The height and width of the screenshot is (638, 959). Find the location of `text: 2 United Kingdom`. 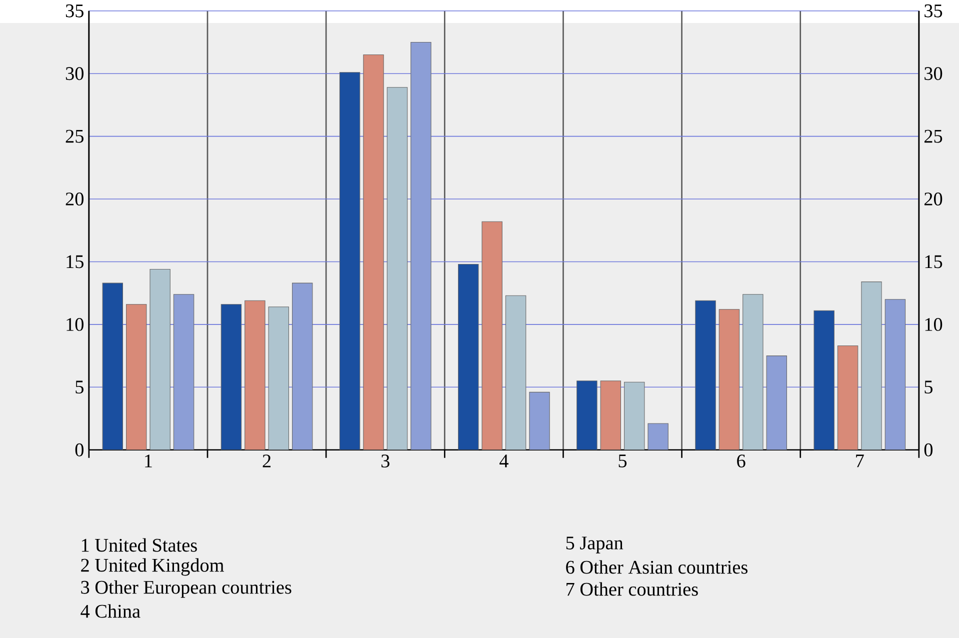

text: 2 United Kingdom is located at coordinates (152, 567).